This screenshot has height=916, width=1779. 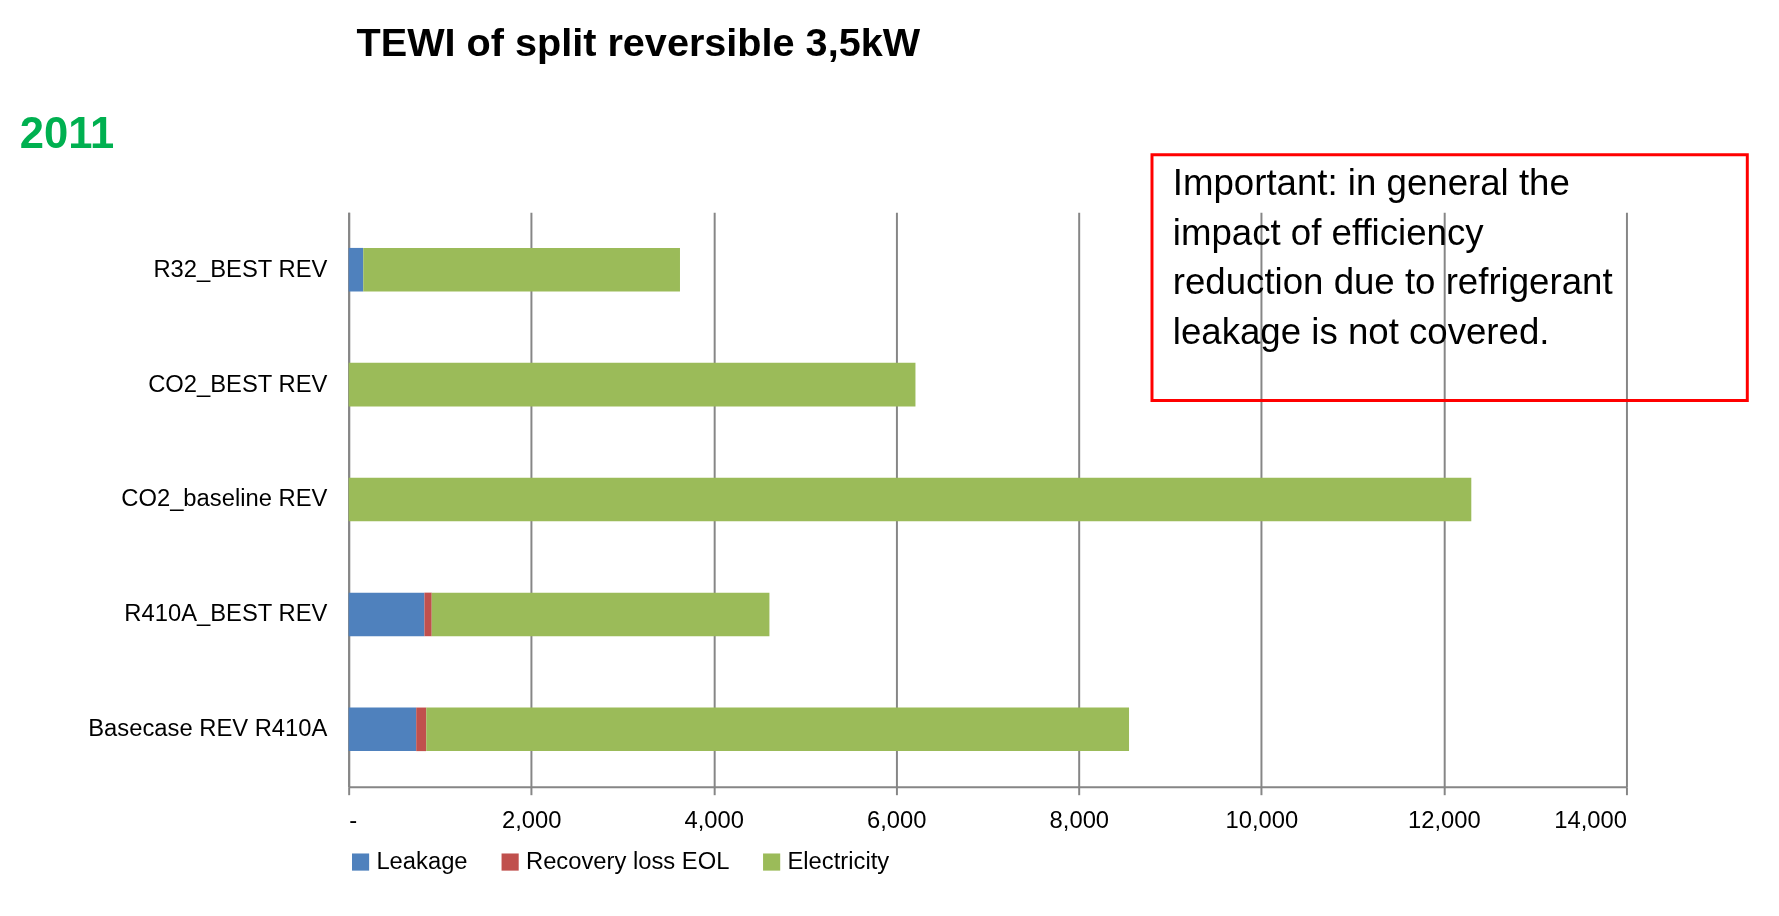 I want to click on x-tick-label: 4,000, so click(x=714, y=819).